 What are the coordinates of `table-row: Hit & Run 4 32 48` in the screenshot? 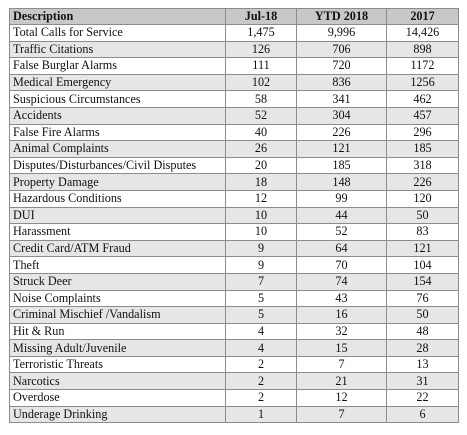 It's located at (234, 331).